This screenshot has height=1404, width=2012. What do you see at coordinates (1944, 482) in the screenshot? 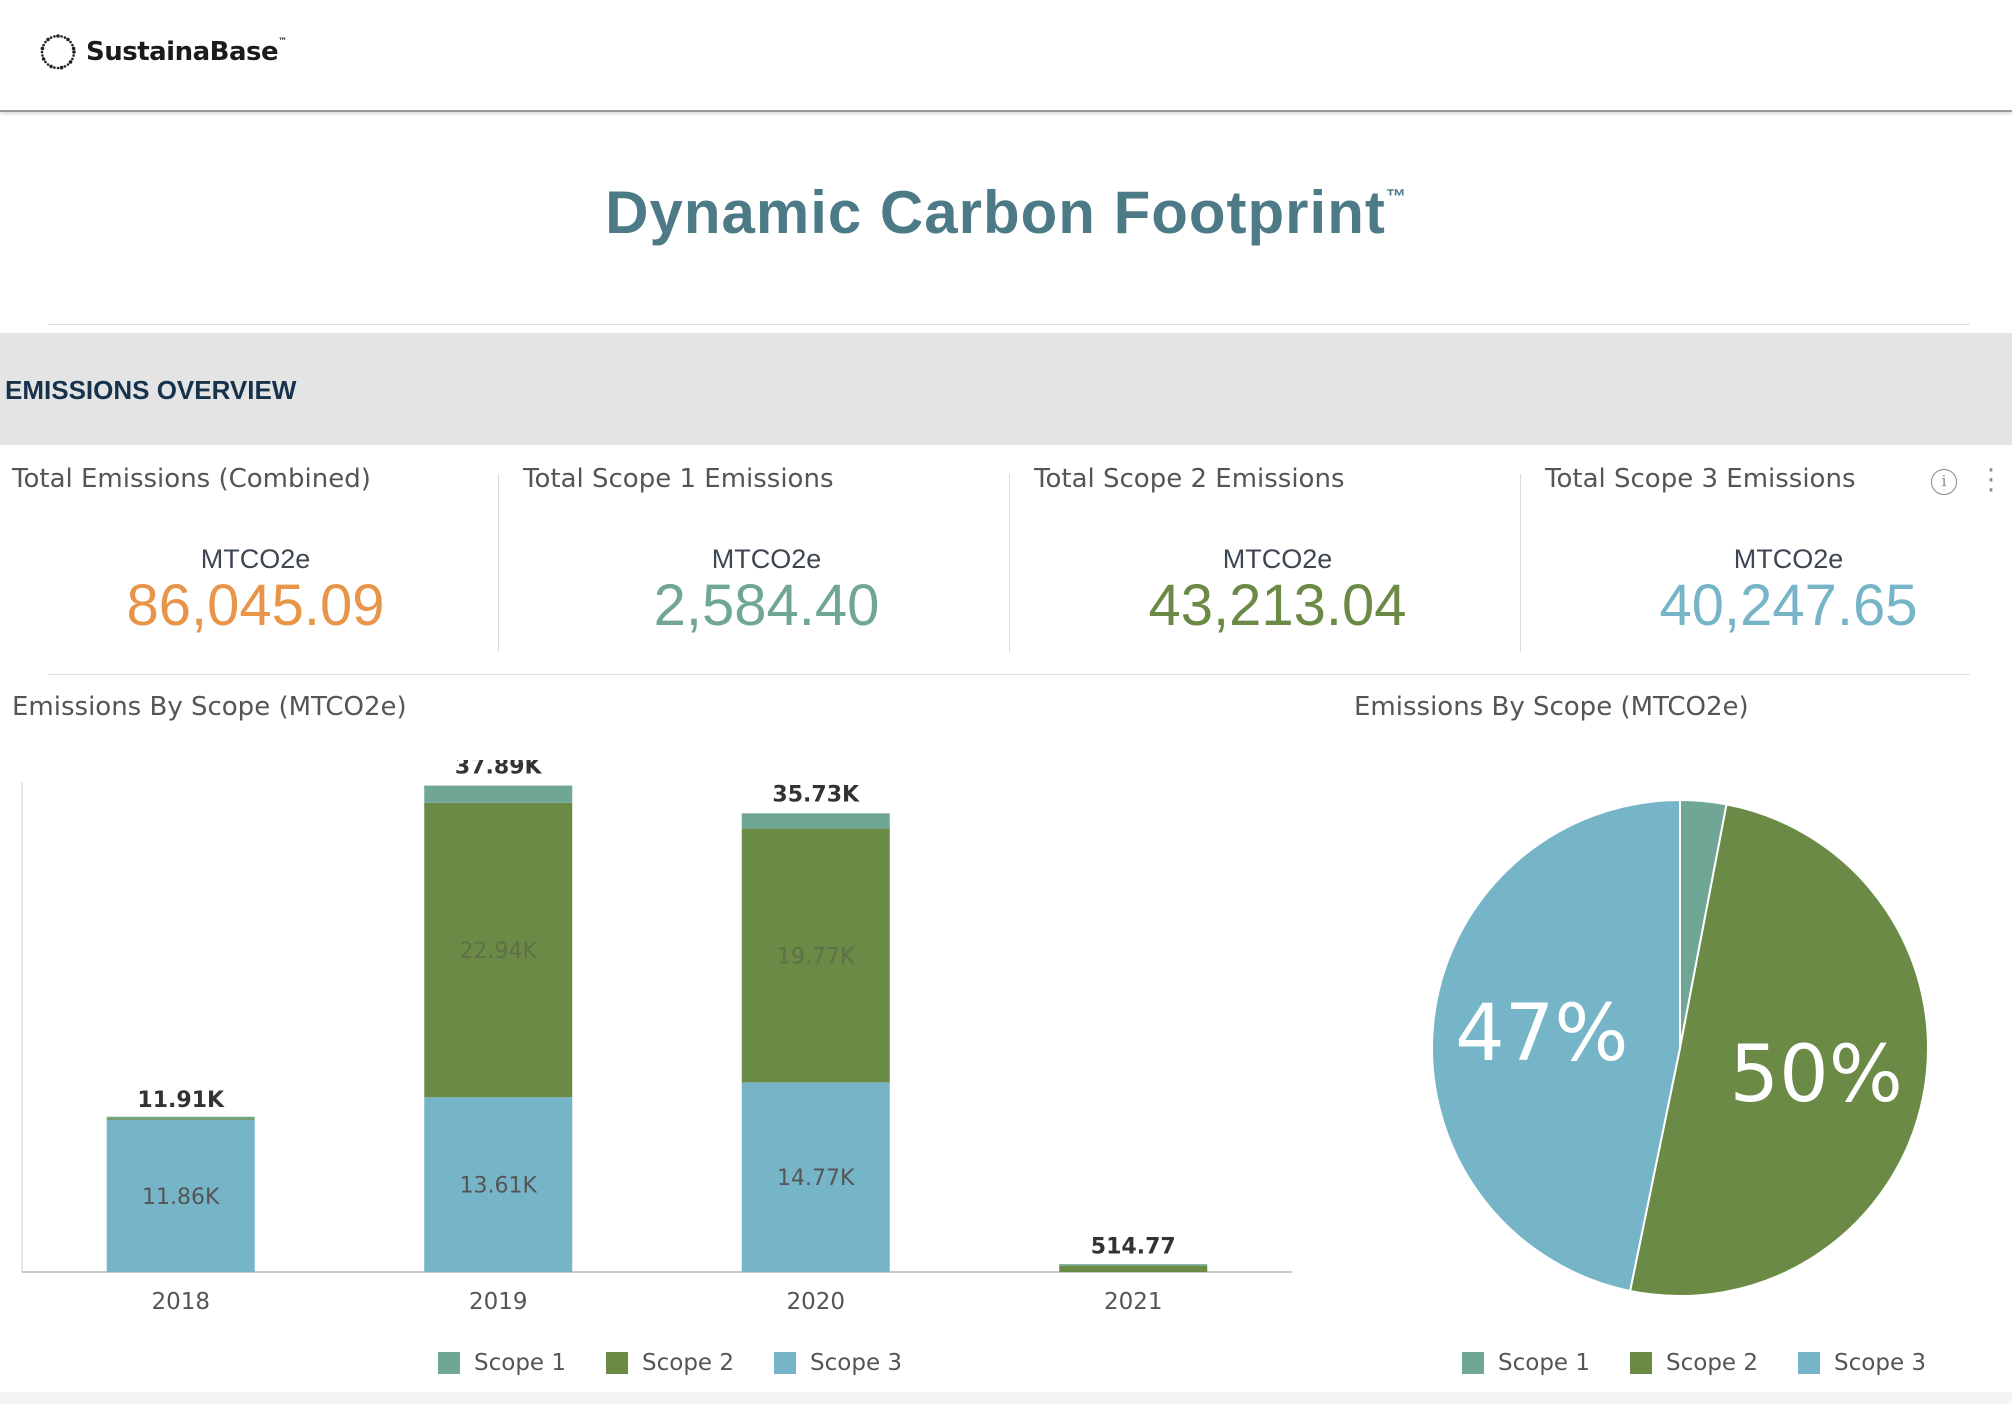
I see `info-icon: i` at bounding box center [1944, 482].